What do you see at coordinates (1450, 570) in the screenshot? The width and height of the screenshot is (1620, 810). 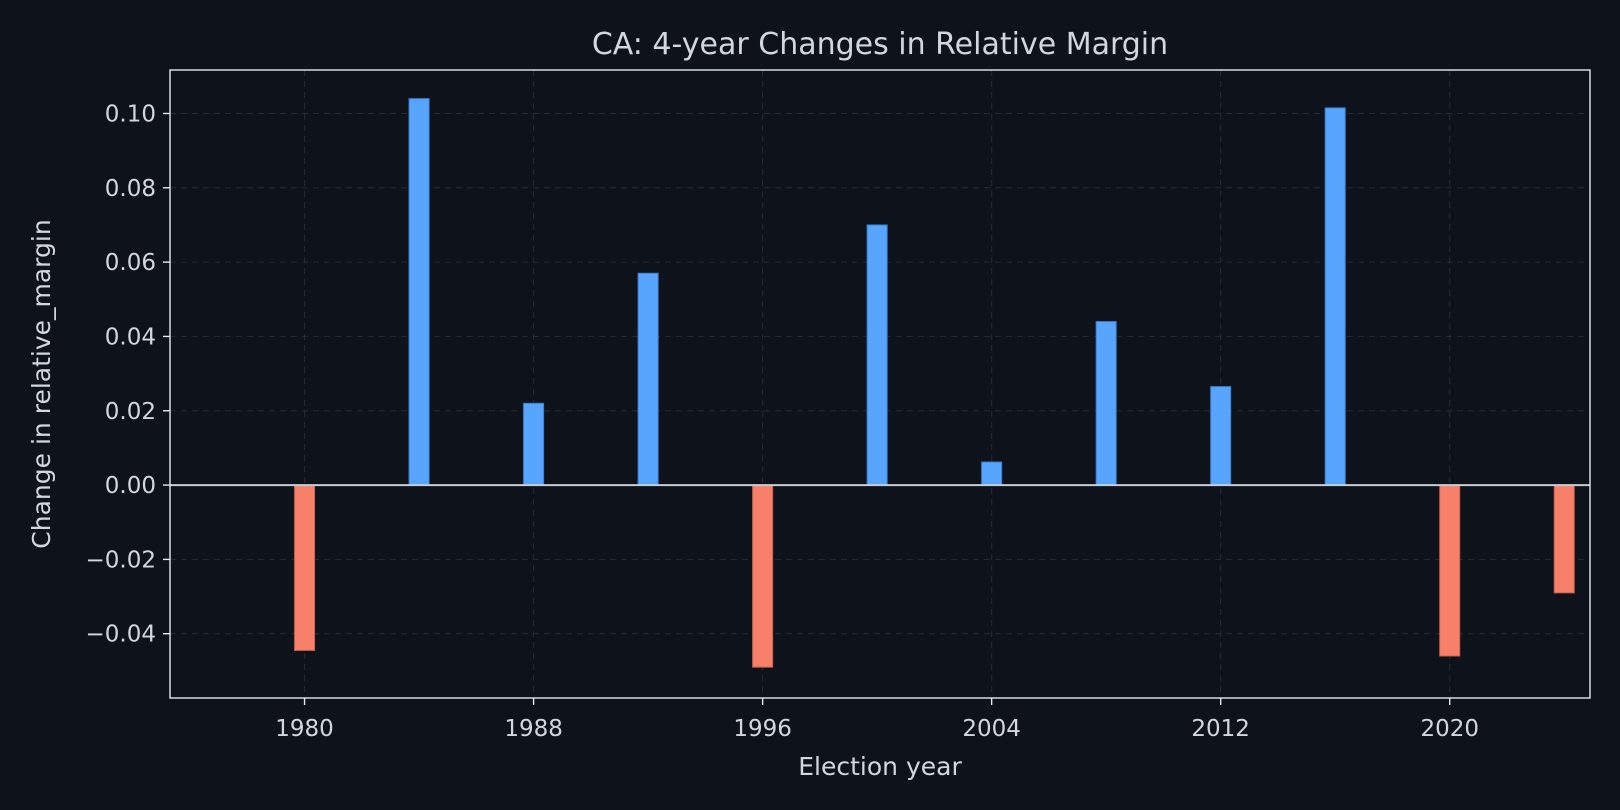 I see `bar-2020` at bounding box center [1450, 570].